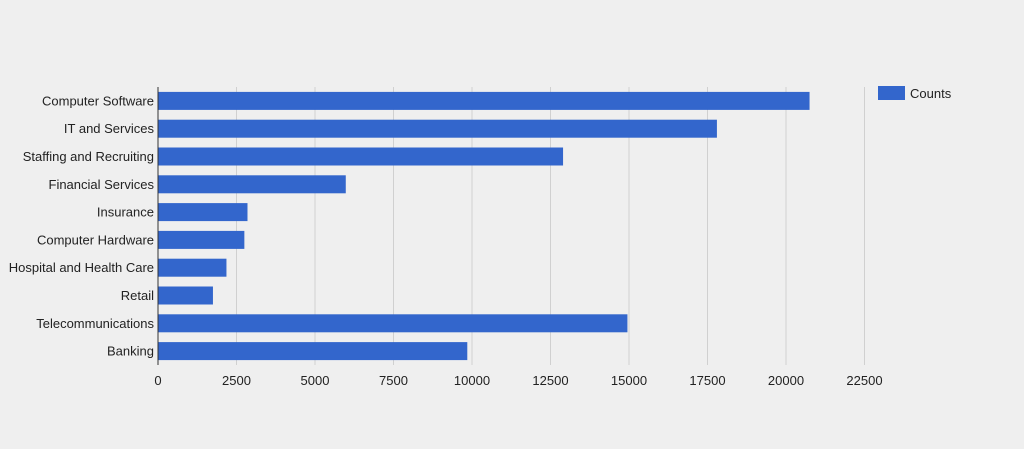  I want to click on category-label: Computer Software, so click(98, 100).